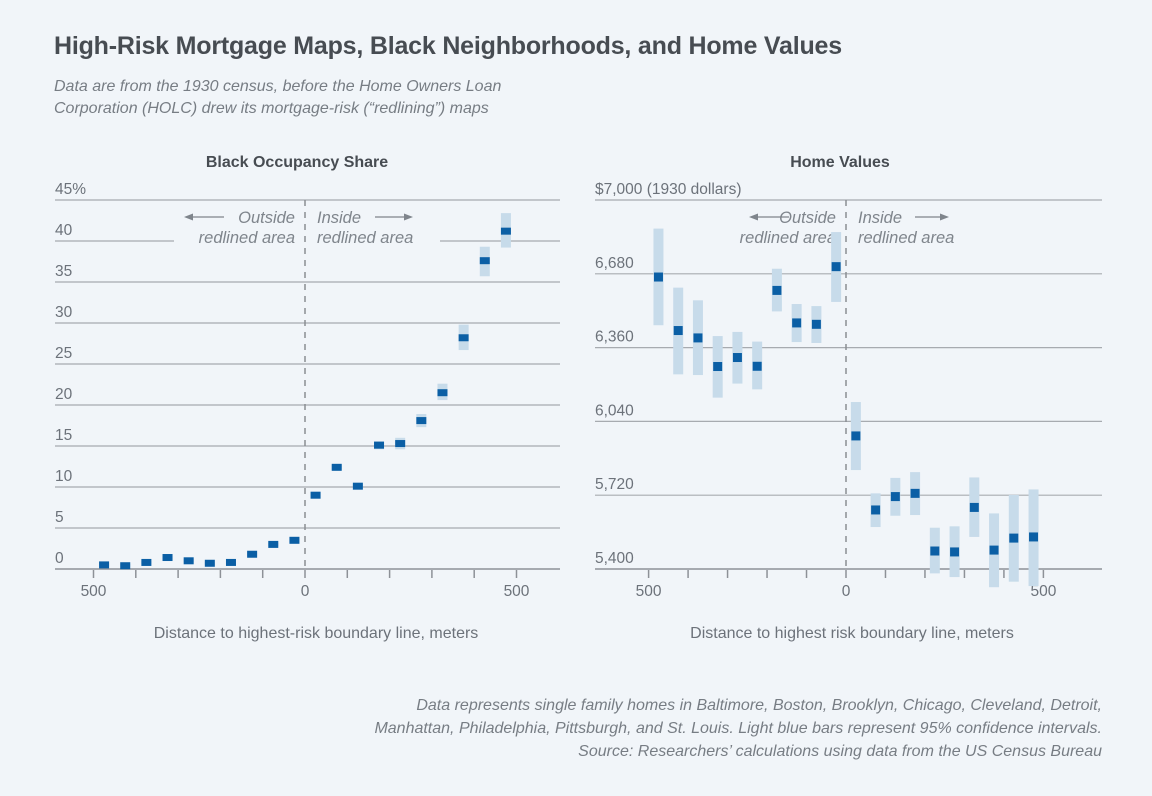 This screenshot has width=1152, height=796. What do you see at coordinates (59, 558) in the screenshot?
I see `y-tick-label: 0` at bounding box center [59, 558].